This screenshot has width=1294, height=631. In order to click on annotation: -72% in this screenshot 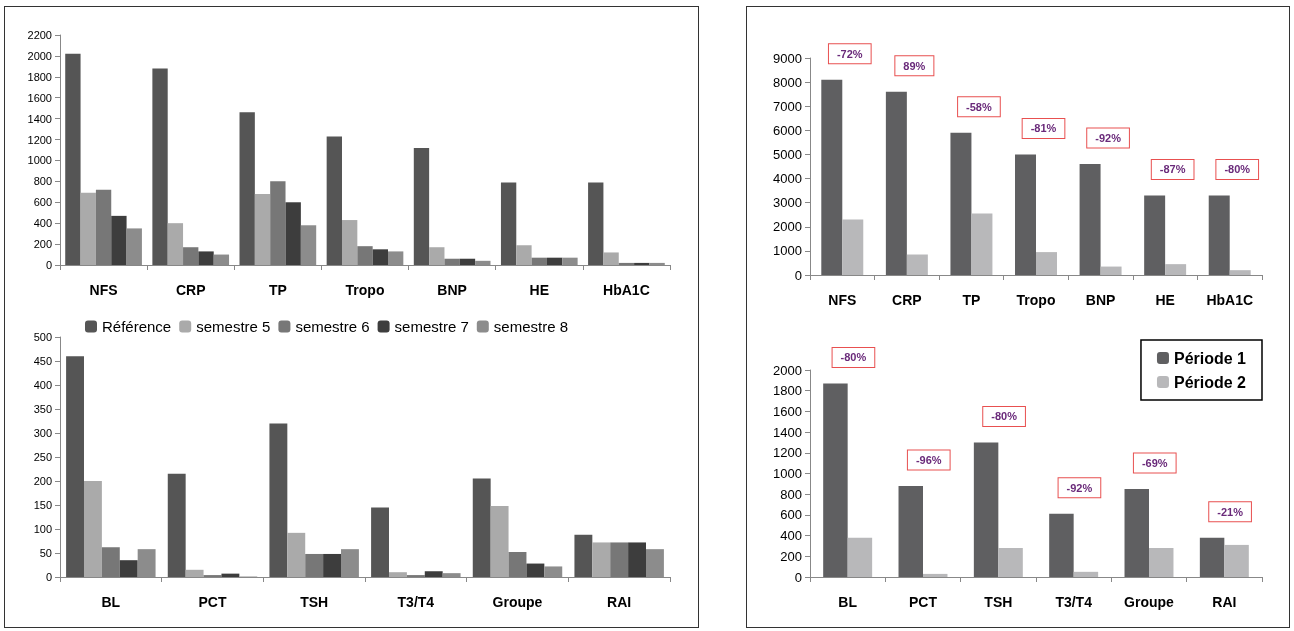, I will do `click(849, 53)`.